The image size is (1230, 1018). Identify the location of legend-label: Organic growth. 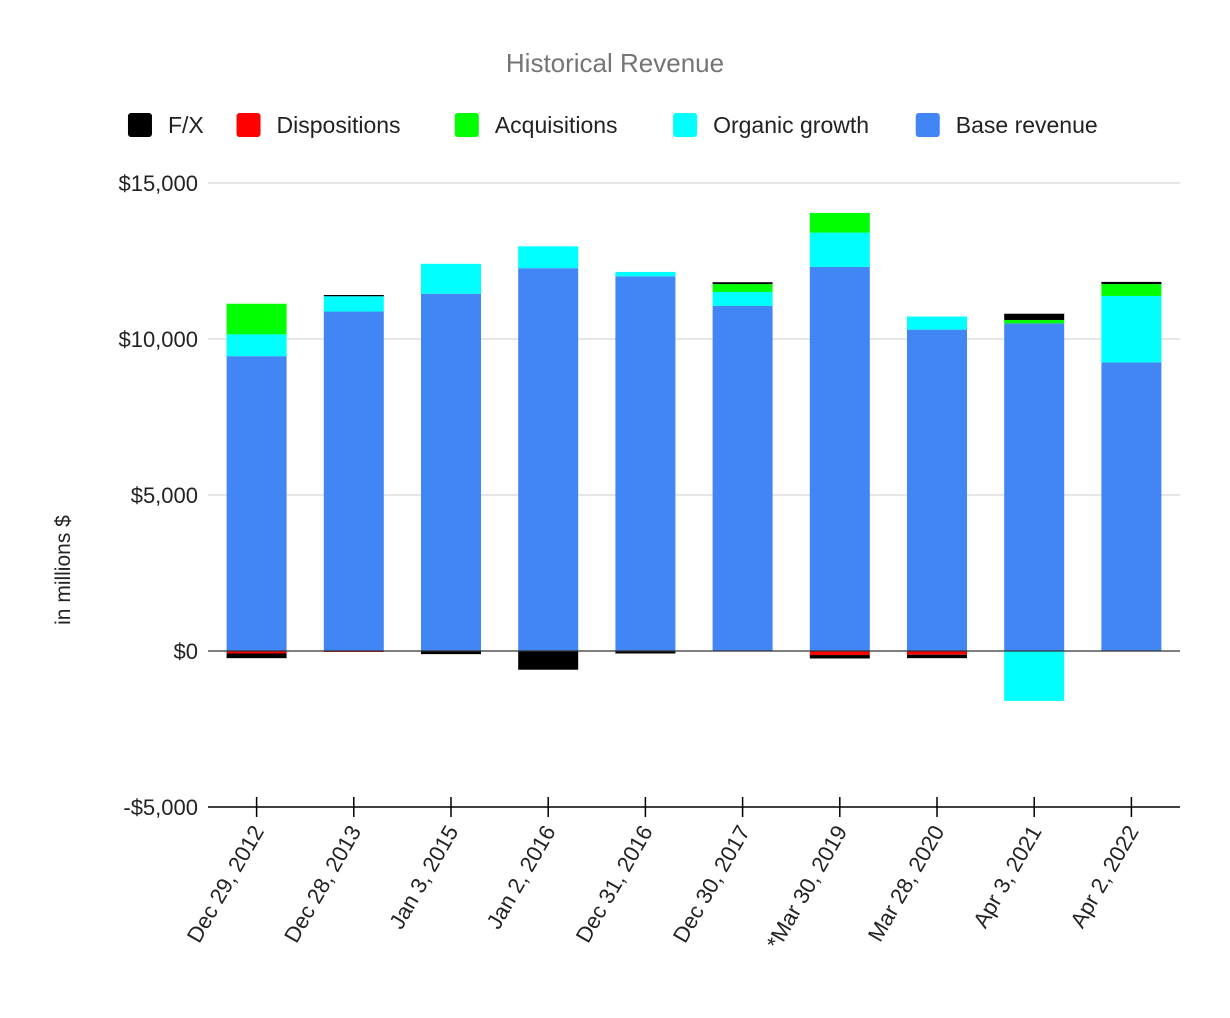
(791, 125).